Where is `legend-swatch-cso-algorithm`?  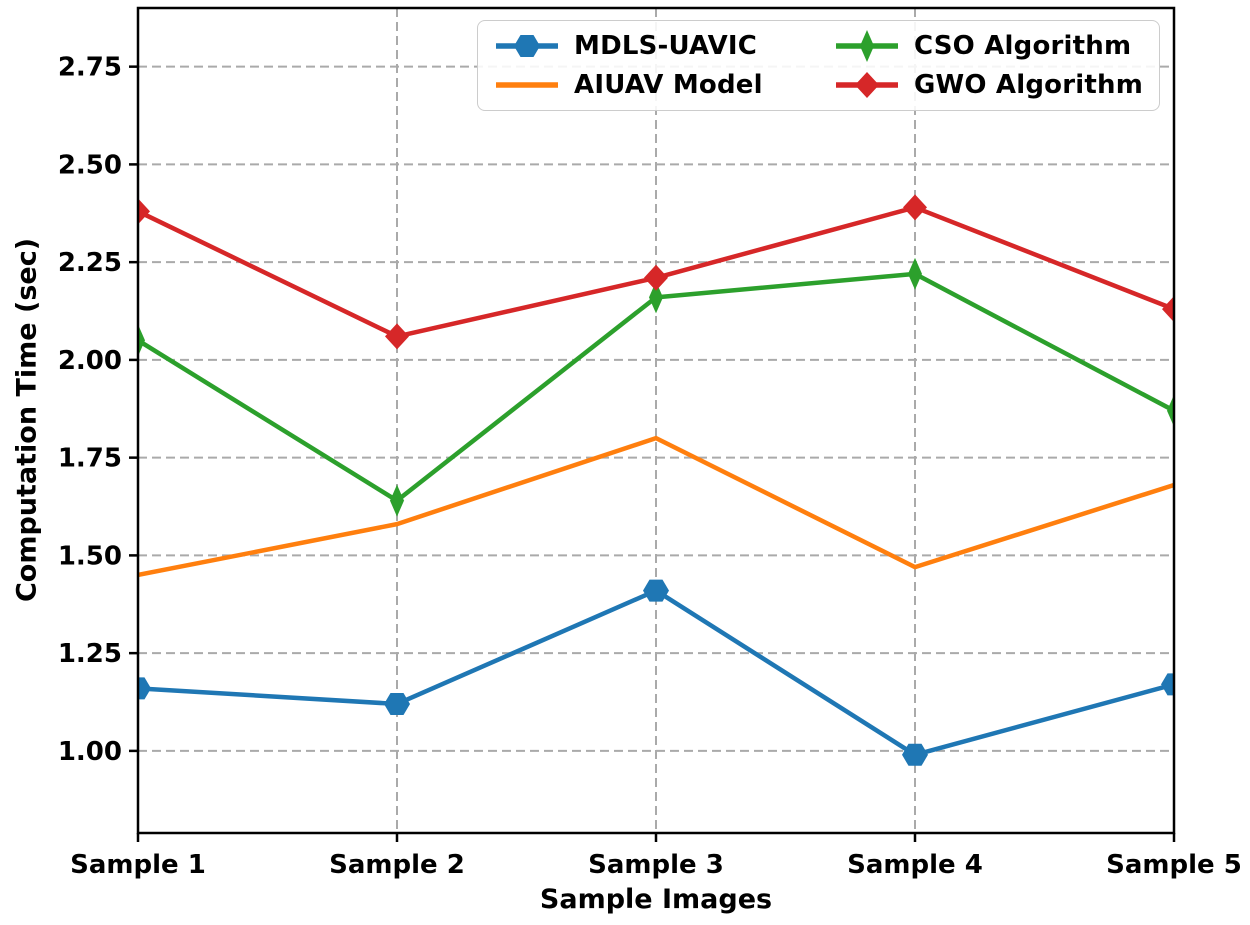
legend-swatch-cso-algorithm is located at coordinates (866, 45).